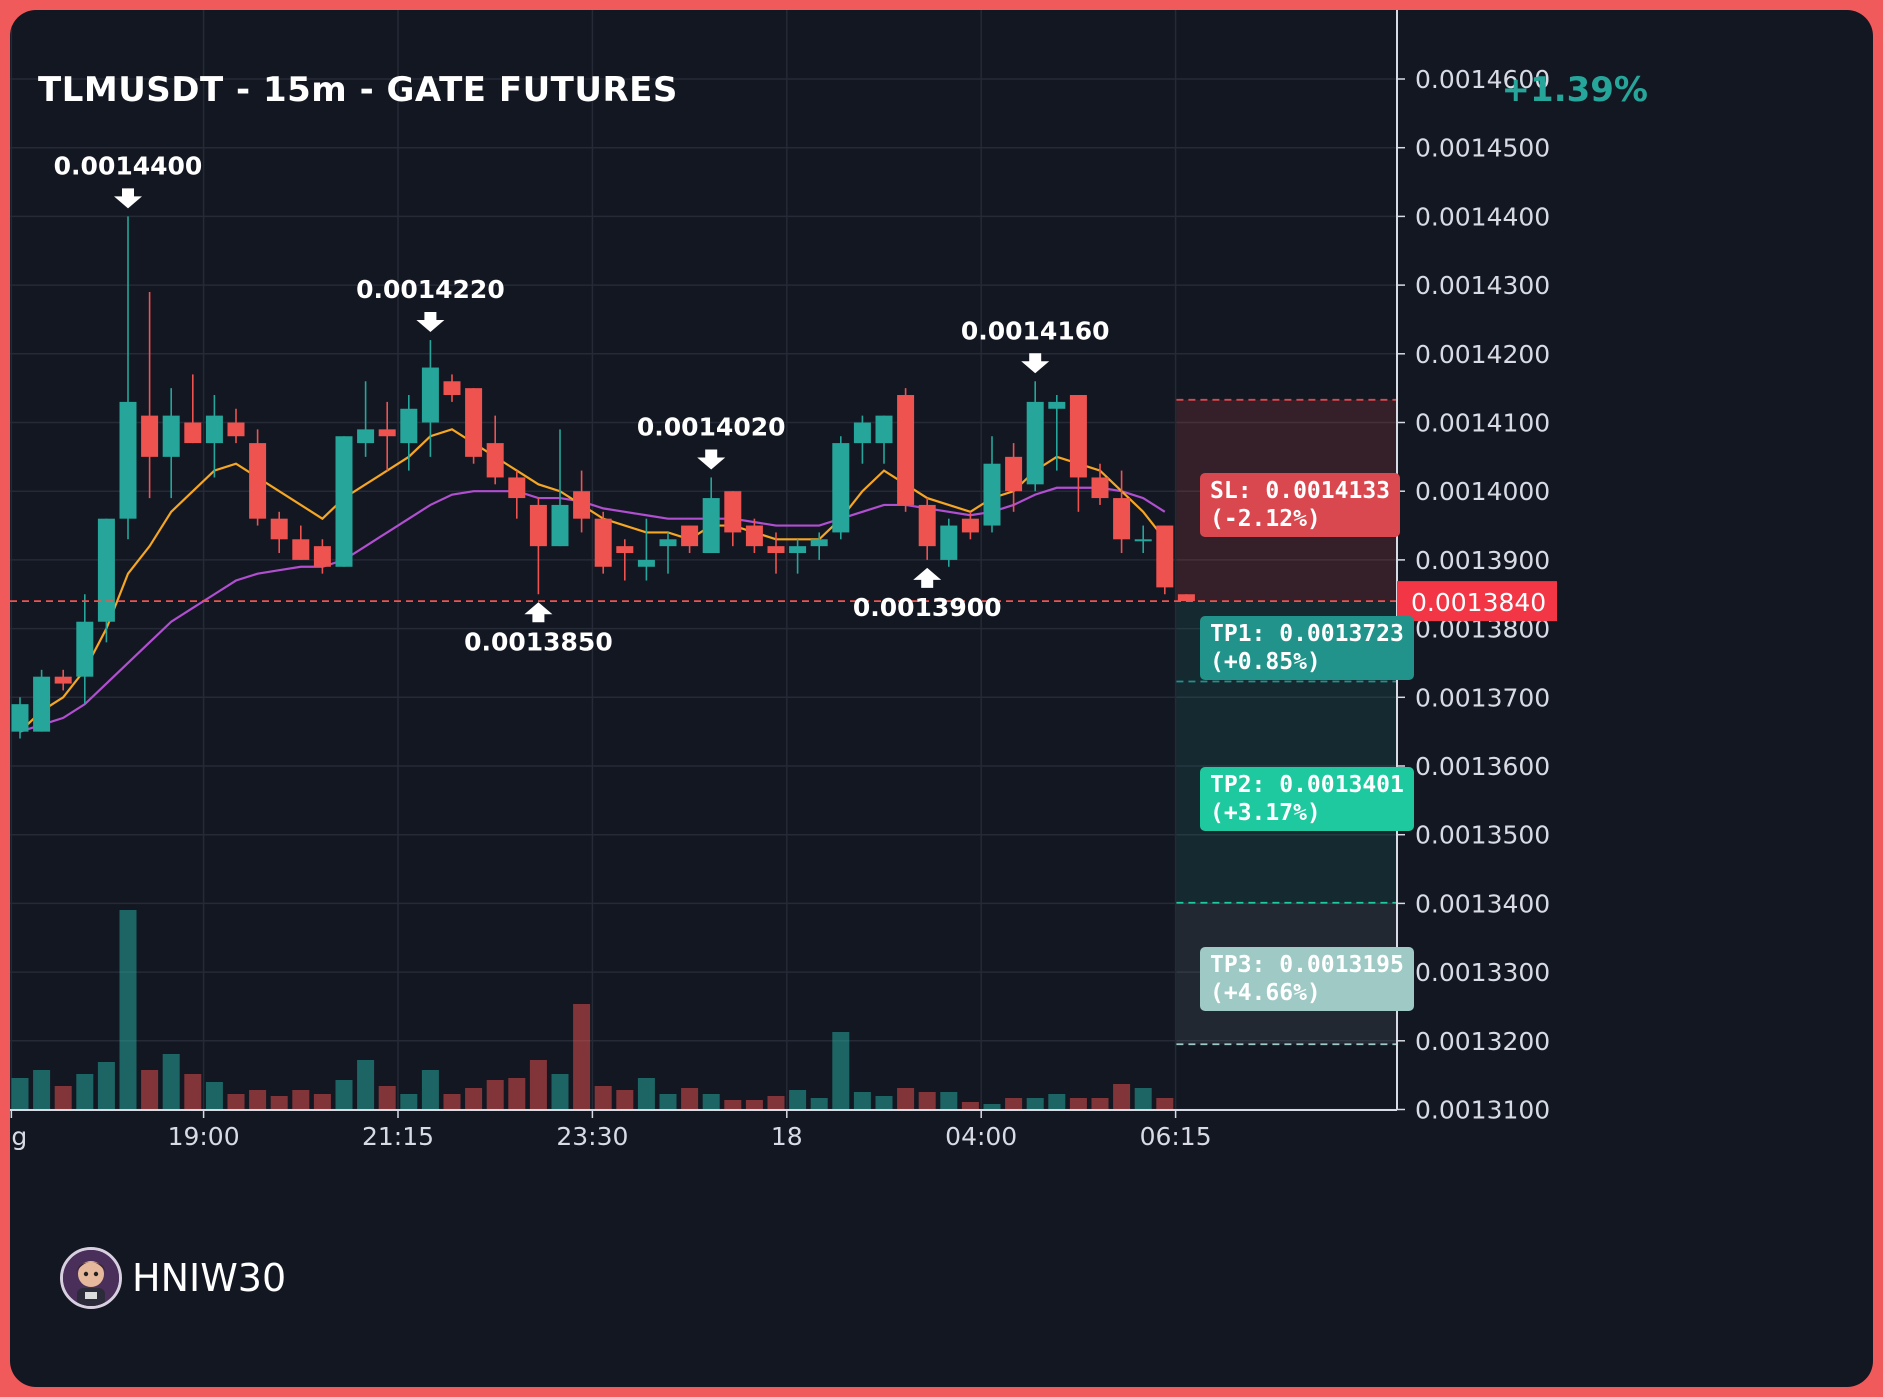 Image resolution: width=1883 pixels, height=1397 pixels. I want to click on x-tick-label: 18, so click(787, 1136).